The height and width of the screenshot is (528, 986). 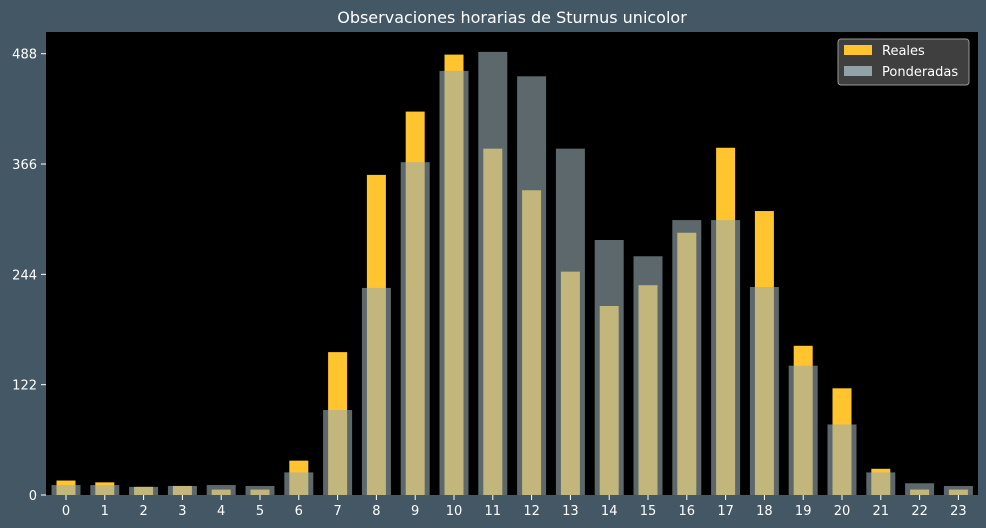 What do you see at coordinates (24, 55) in the screenshot?
I see `y-tick-label: 488` at bounding box center [24, 55].